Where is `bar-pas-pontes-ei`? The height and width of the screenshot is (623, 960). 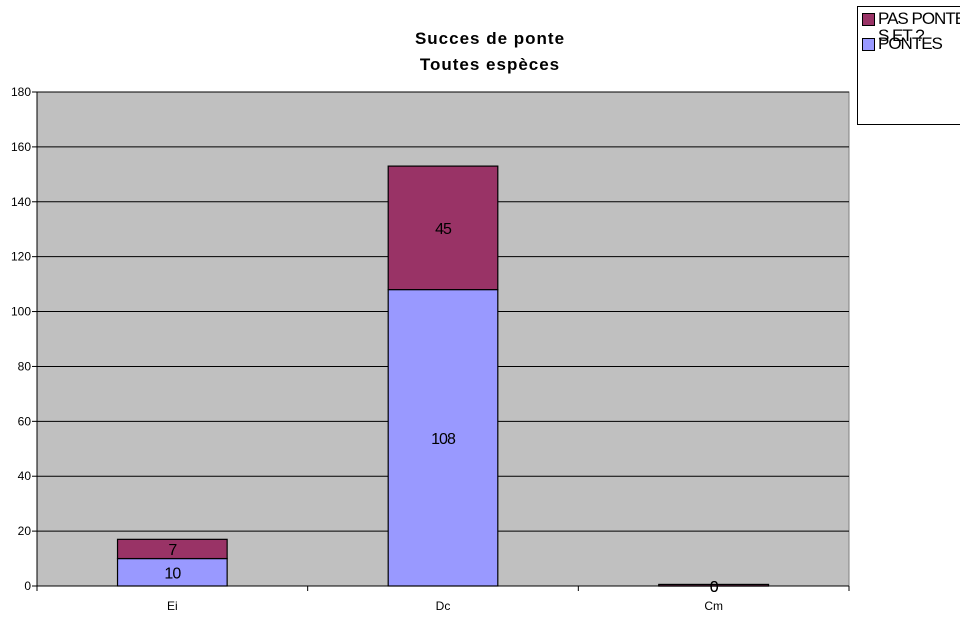 bar-pas-pontes-ei is located at coordinates (172, 549).